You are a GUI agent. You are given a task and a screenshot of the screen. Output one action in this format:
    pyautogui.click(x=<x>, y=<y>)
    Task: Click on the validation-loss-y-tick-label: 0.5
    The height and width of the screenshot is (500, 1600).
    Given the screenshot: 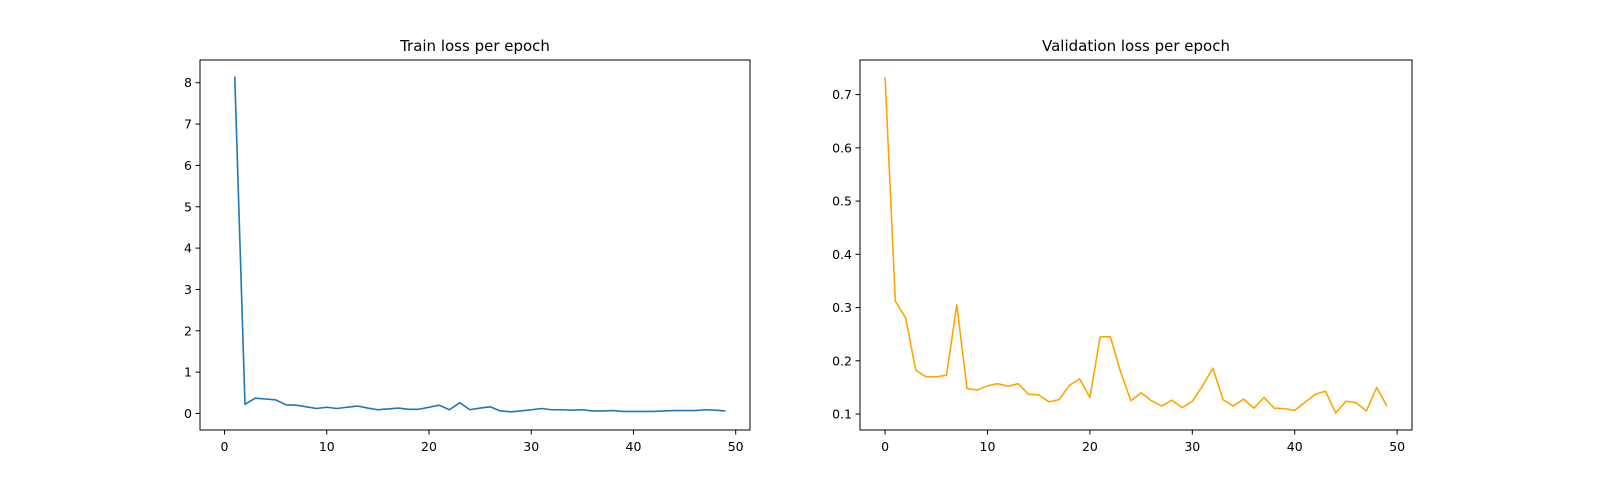 What is the action you would take?
    pyautogui.click(x=842, y=201)
    